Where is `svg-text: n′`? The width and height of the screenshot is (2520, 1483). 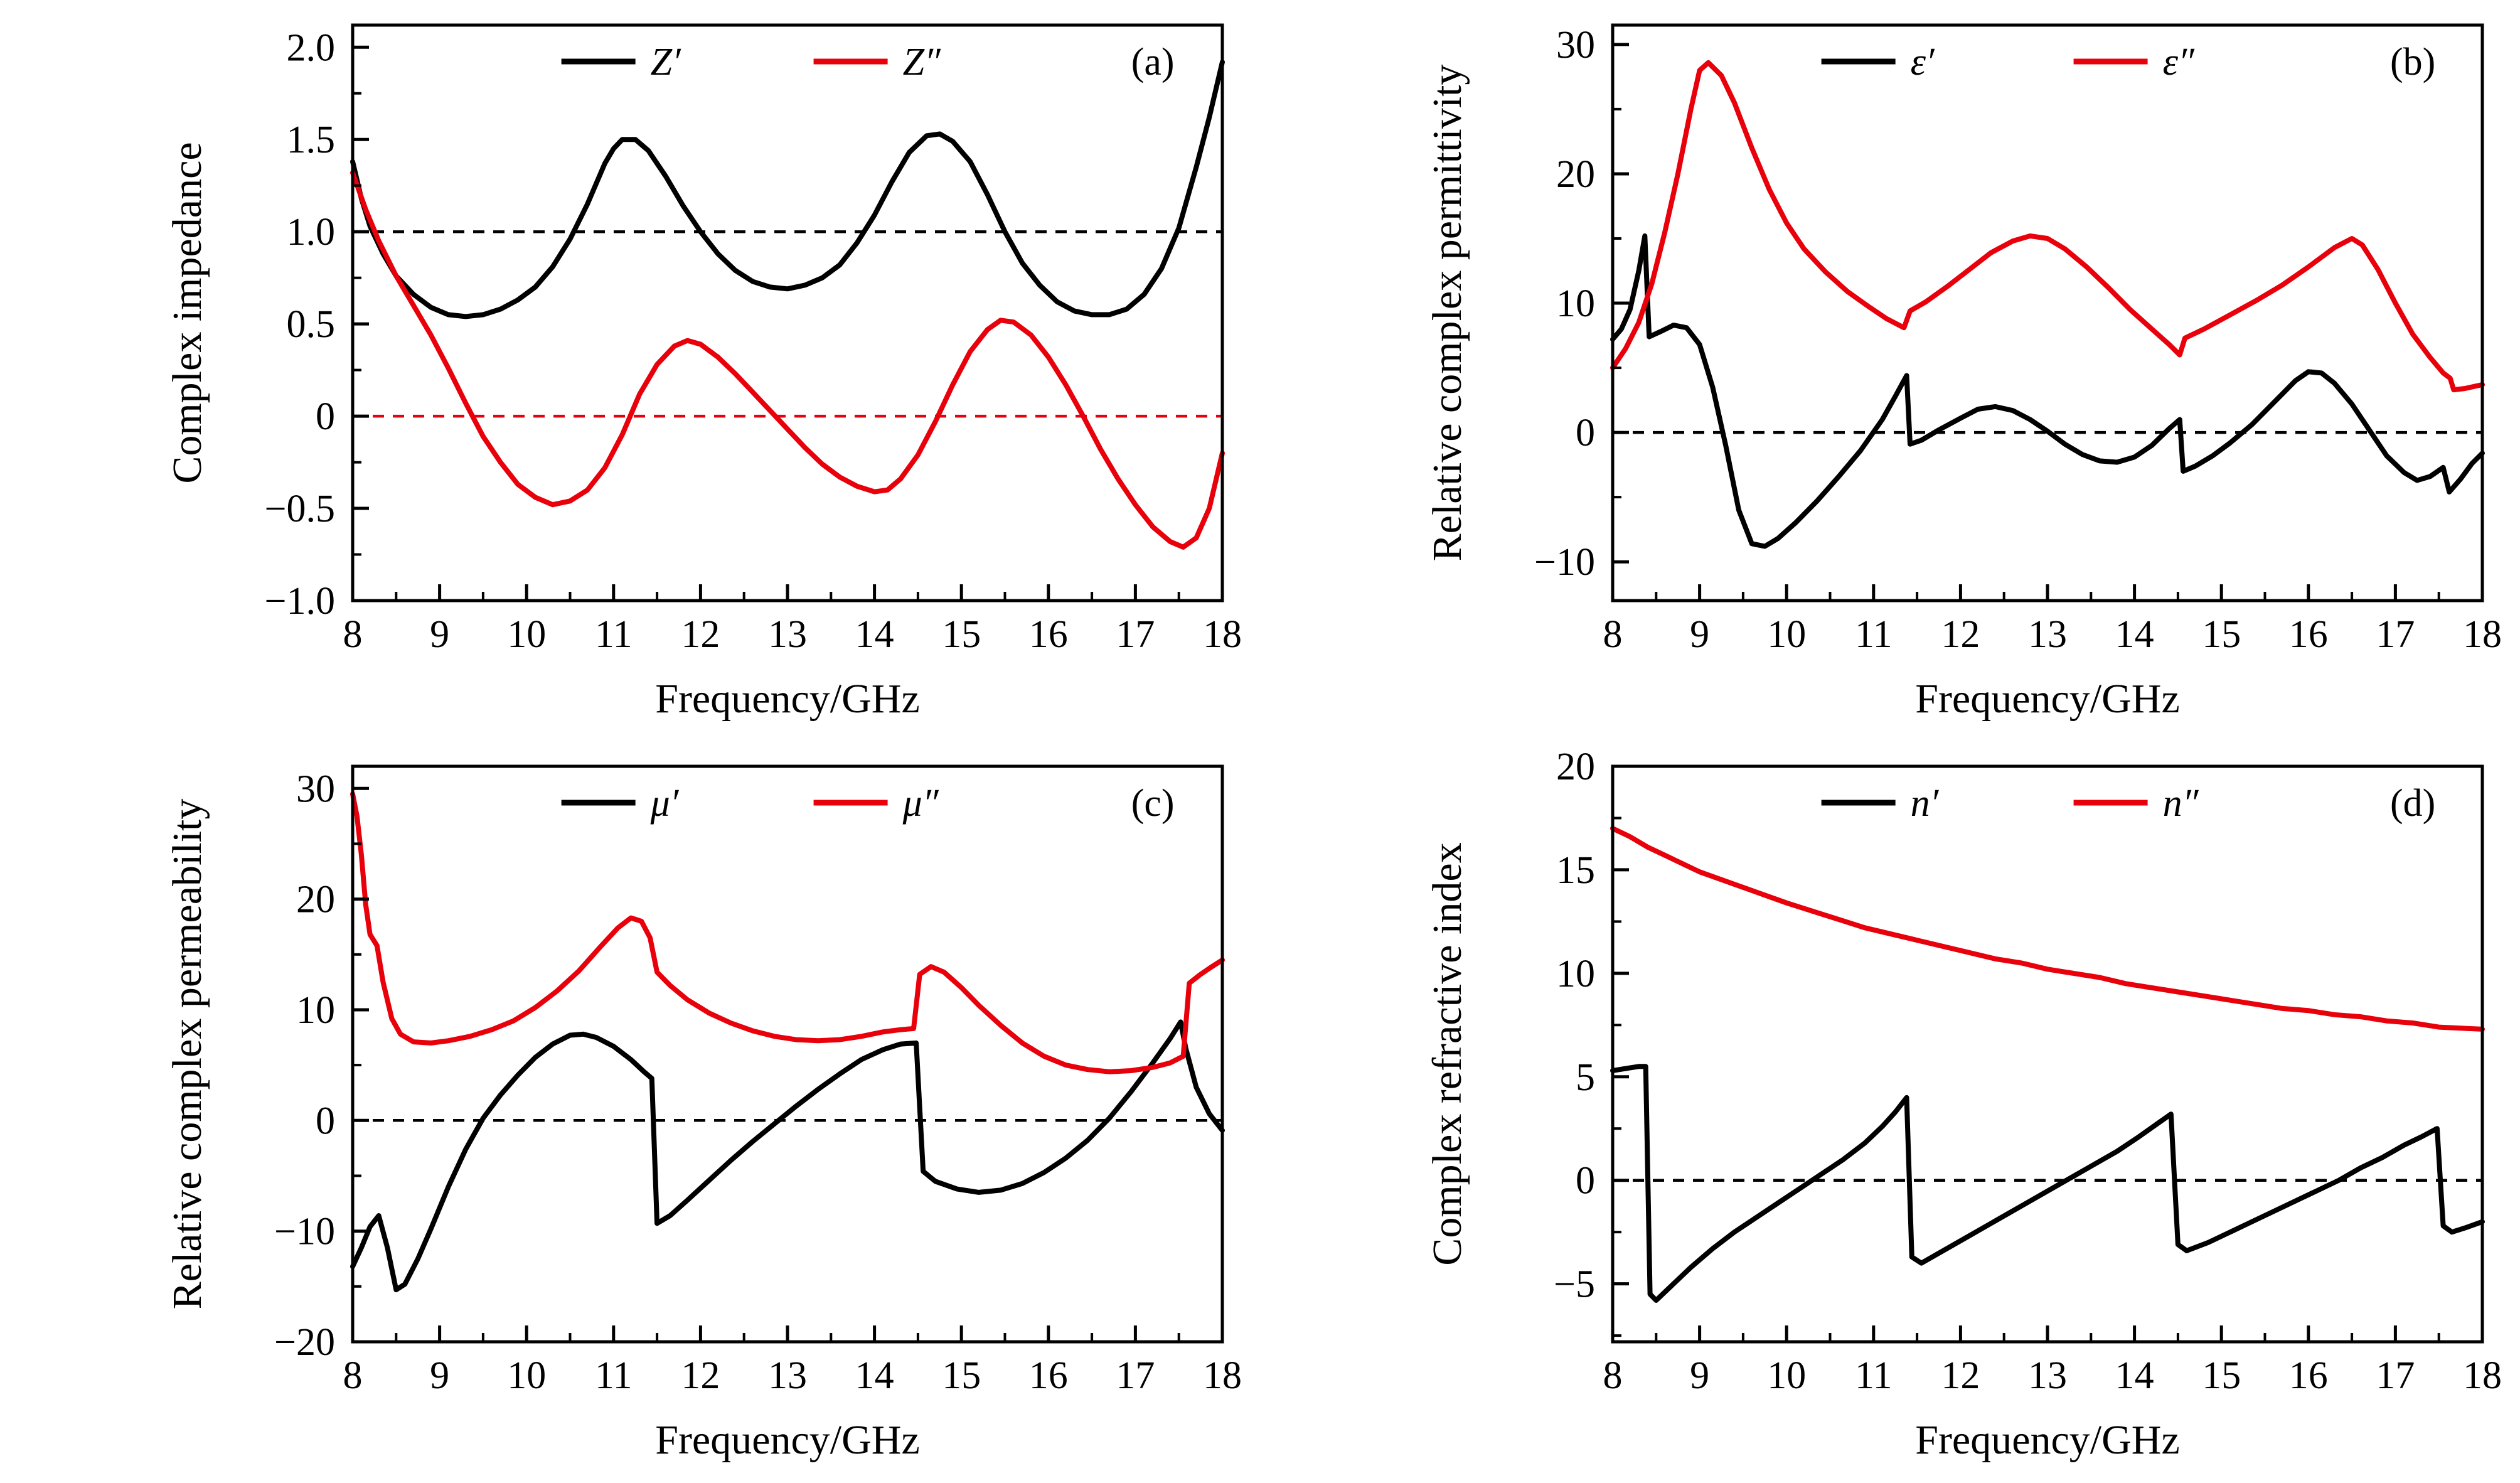
svg-text: n′ is located at coordinates (1925, 803).